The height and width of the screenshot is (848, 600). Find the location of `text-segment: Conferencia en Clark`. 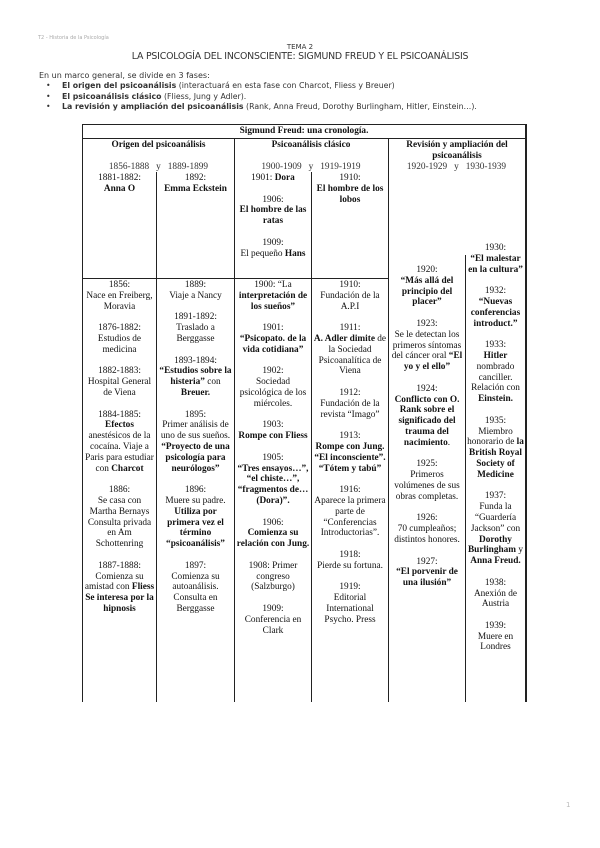

text-segment: Conferencia en Clark is located at coordinates (273, 625).